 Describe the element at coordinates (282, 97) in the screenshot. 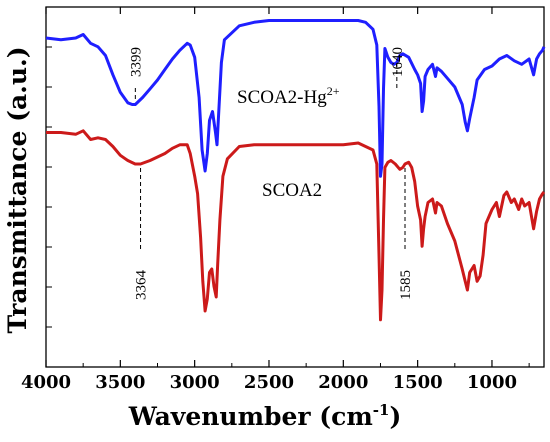

I see `series-label-scoa2-hg-main: SCOA2-Hg` at that location.